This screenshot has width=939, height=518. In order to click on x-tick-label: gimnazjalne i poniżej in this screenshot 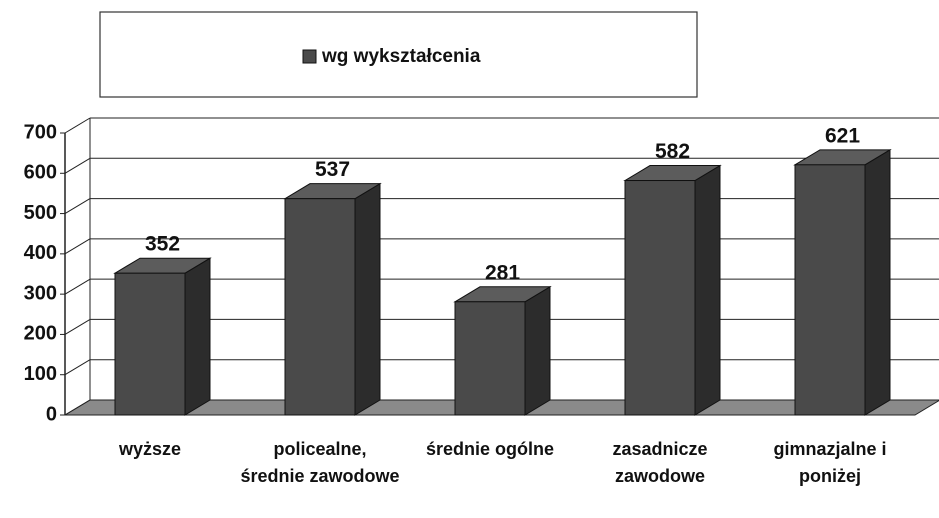, I will do `click(830, 462)`.